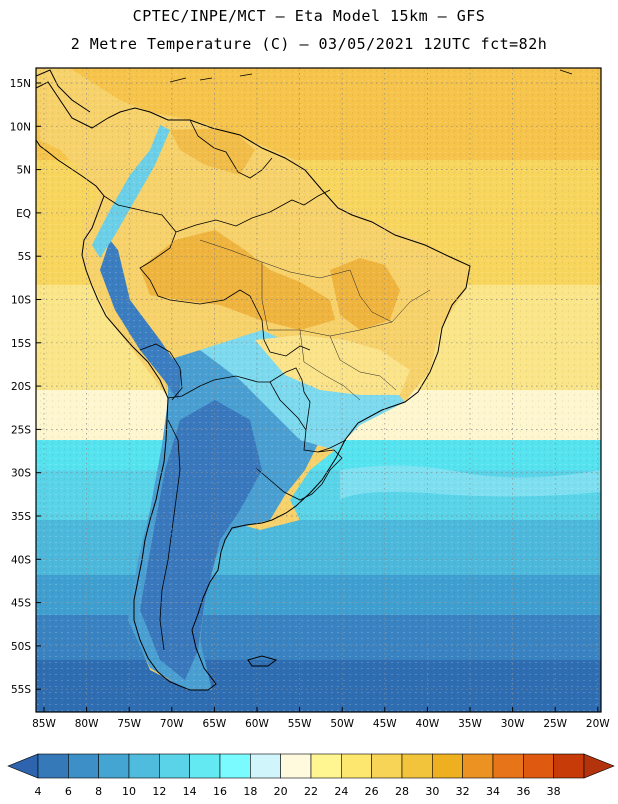  I want to click on lat-label: 10S, so click(21, 301).